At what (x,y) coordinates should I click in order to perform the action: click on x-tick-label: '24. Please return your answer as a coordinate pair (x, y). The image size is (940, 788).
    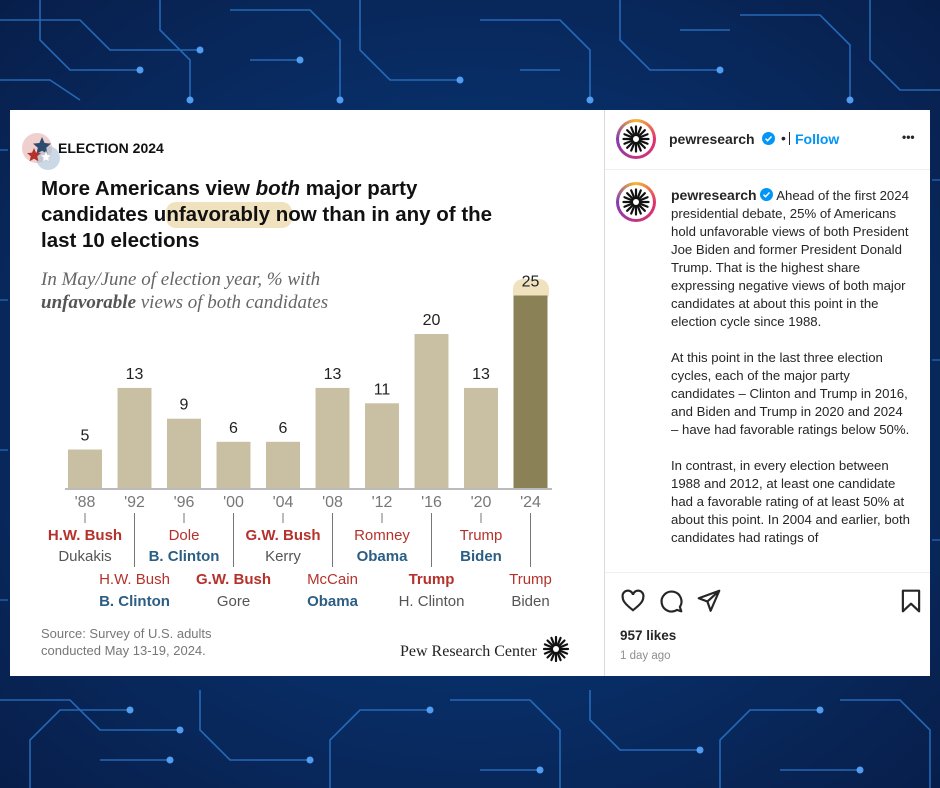
    Looking at the image, I should click on (530, 502).